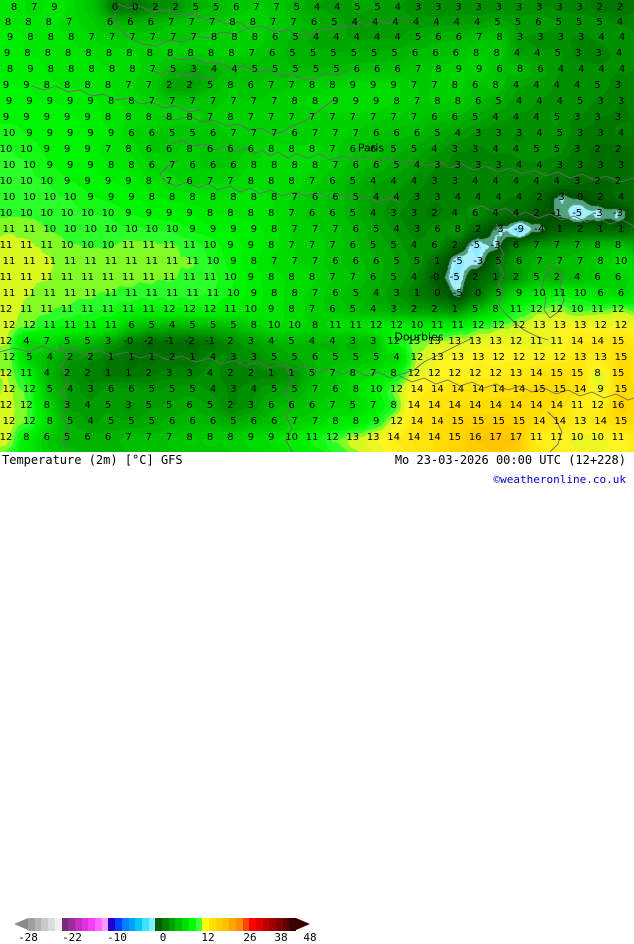  I want to click on legend-title: Temperature (2m) [°C] GFS, so click(92, 460).